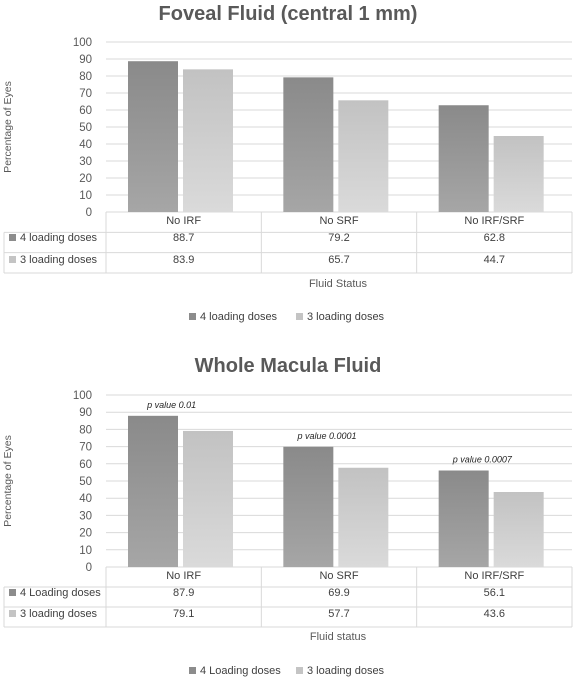  Describe the element at coordinates (183, 238) in the screenshot. I see `data-label-no-irf-series-1: 88.7` at that location.